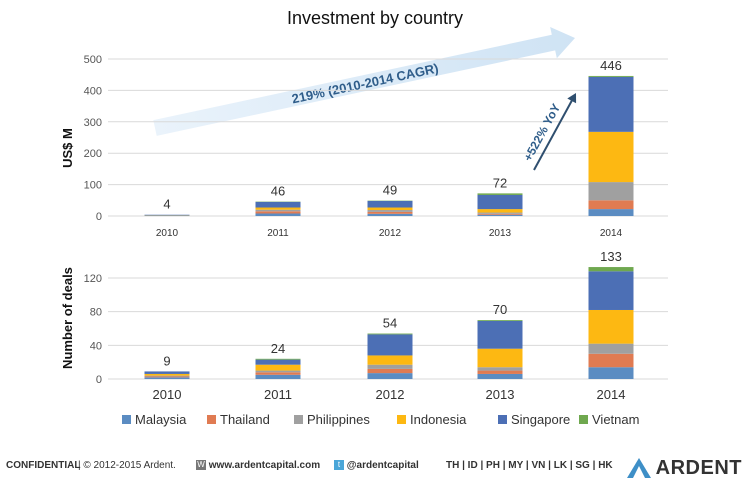  What do you see at coordinates (611, 290) in the screenshot?
I see `bar-1-2014-singapore` at bounding box center [611, 290].